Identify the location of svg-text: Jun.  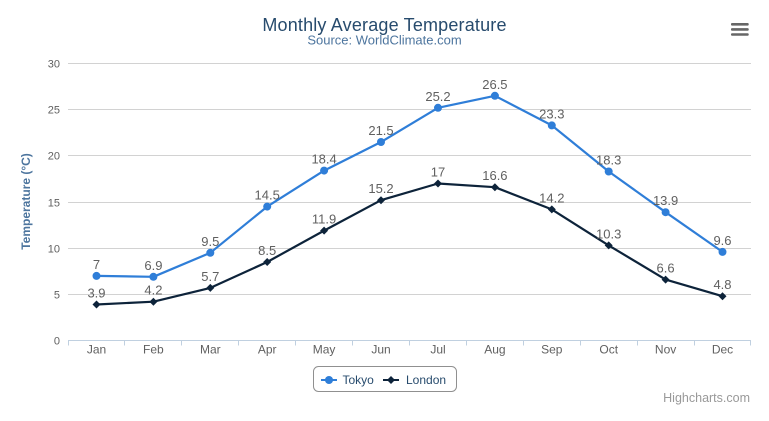
(380, 350).